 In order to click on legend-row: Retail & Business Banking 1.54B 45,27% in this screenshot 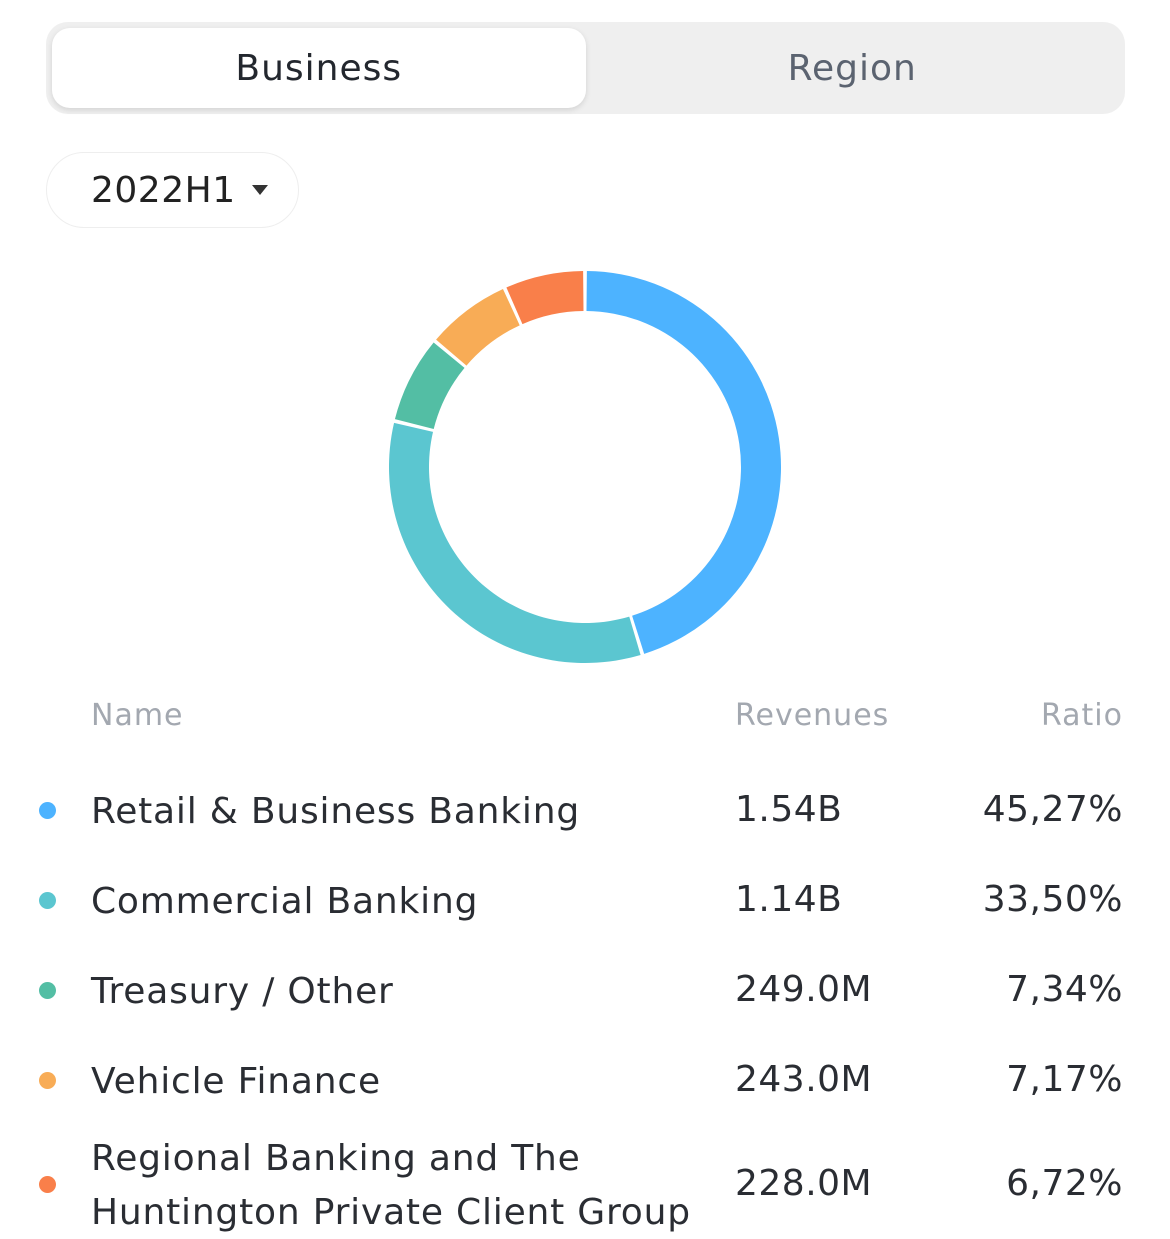, I will do `click(585, 812)`.